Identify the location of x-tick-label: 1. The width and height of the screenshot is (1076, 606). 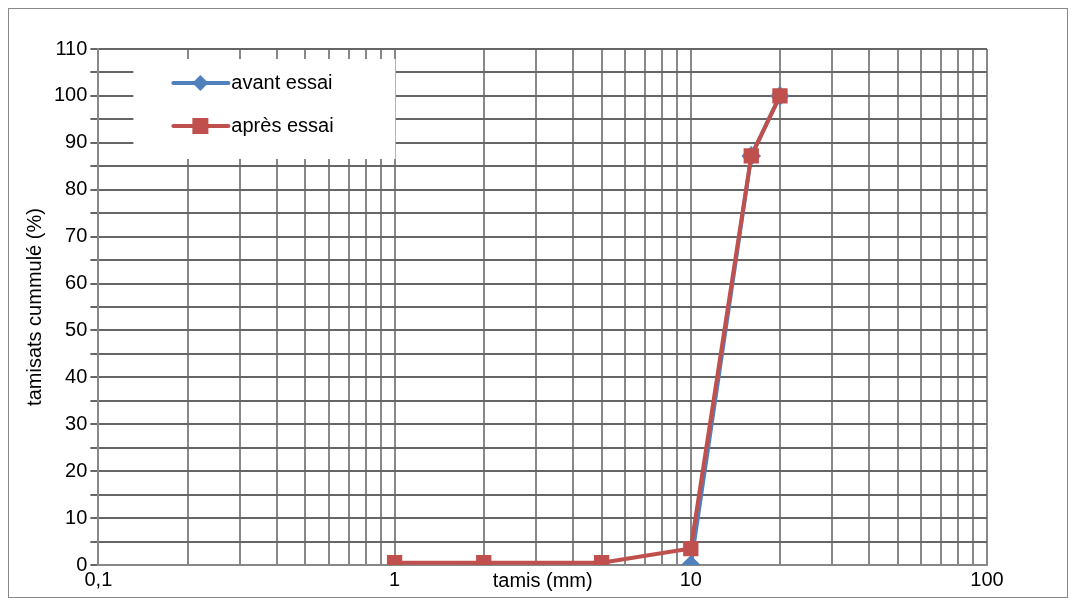
(395, 578).